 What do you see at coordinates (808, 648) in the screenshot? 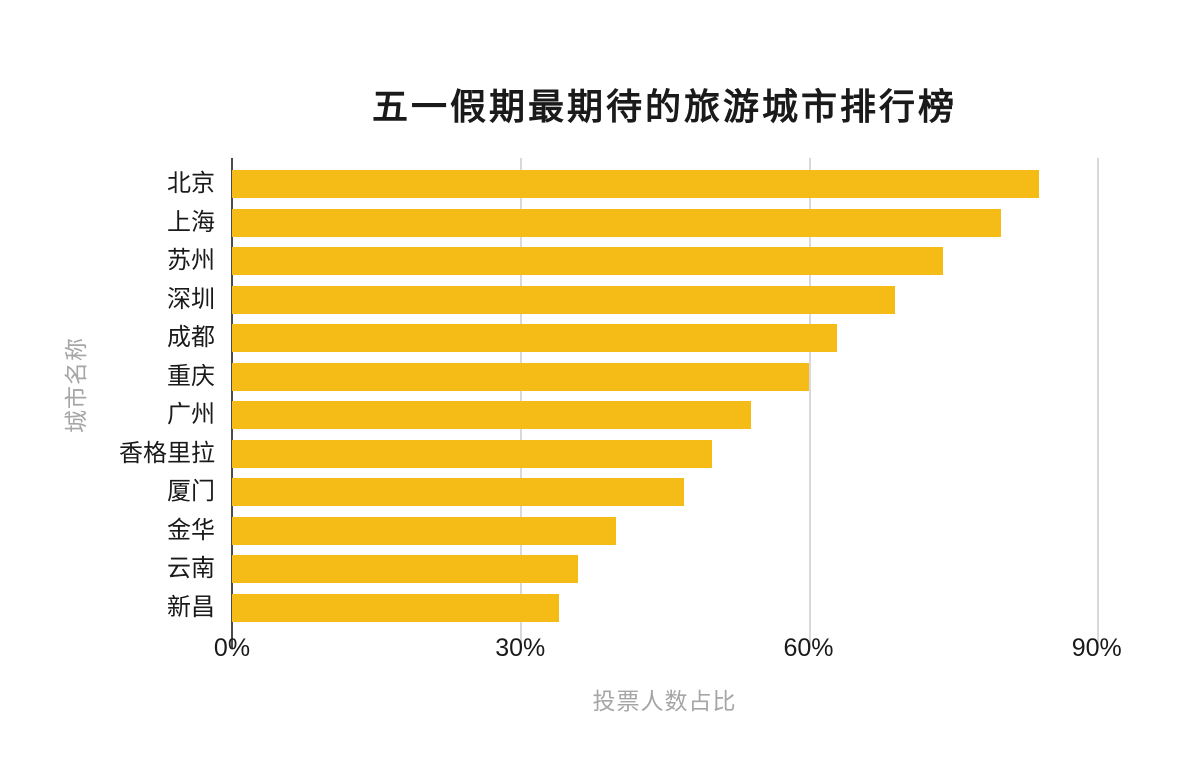
I see `x-tick-label-60%: 60%` at bounding box center [808, 648].